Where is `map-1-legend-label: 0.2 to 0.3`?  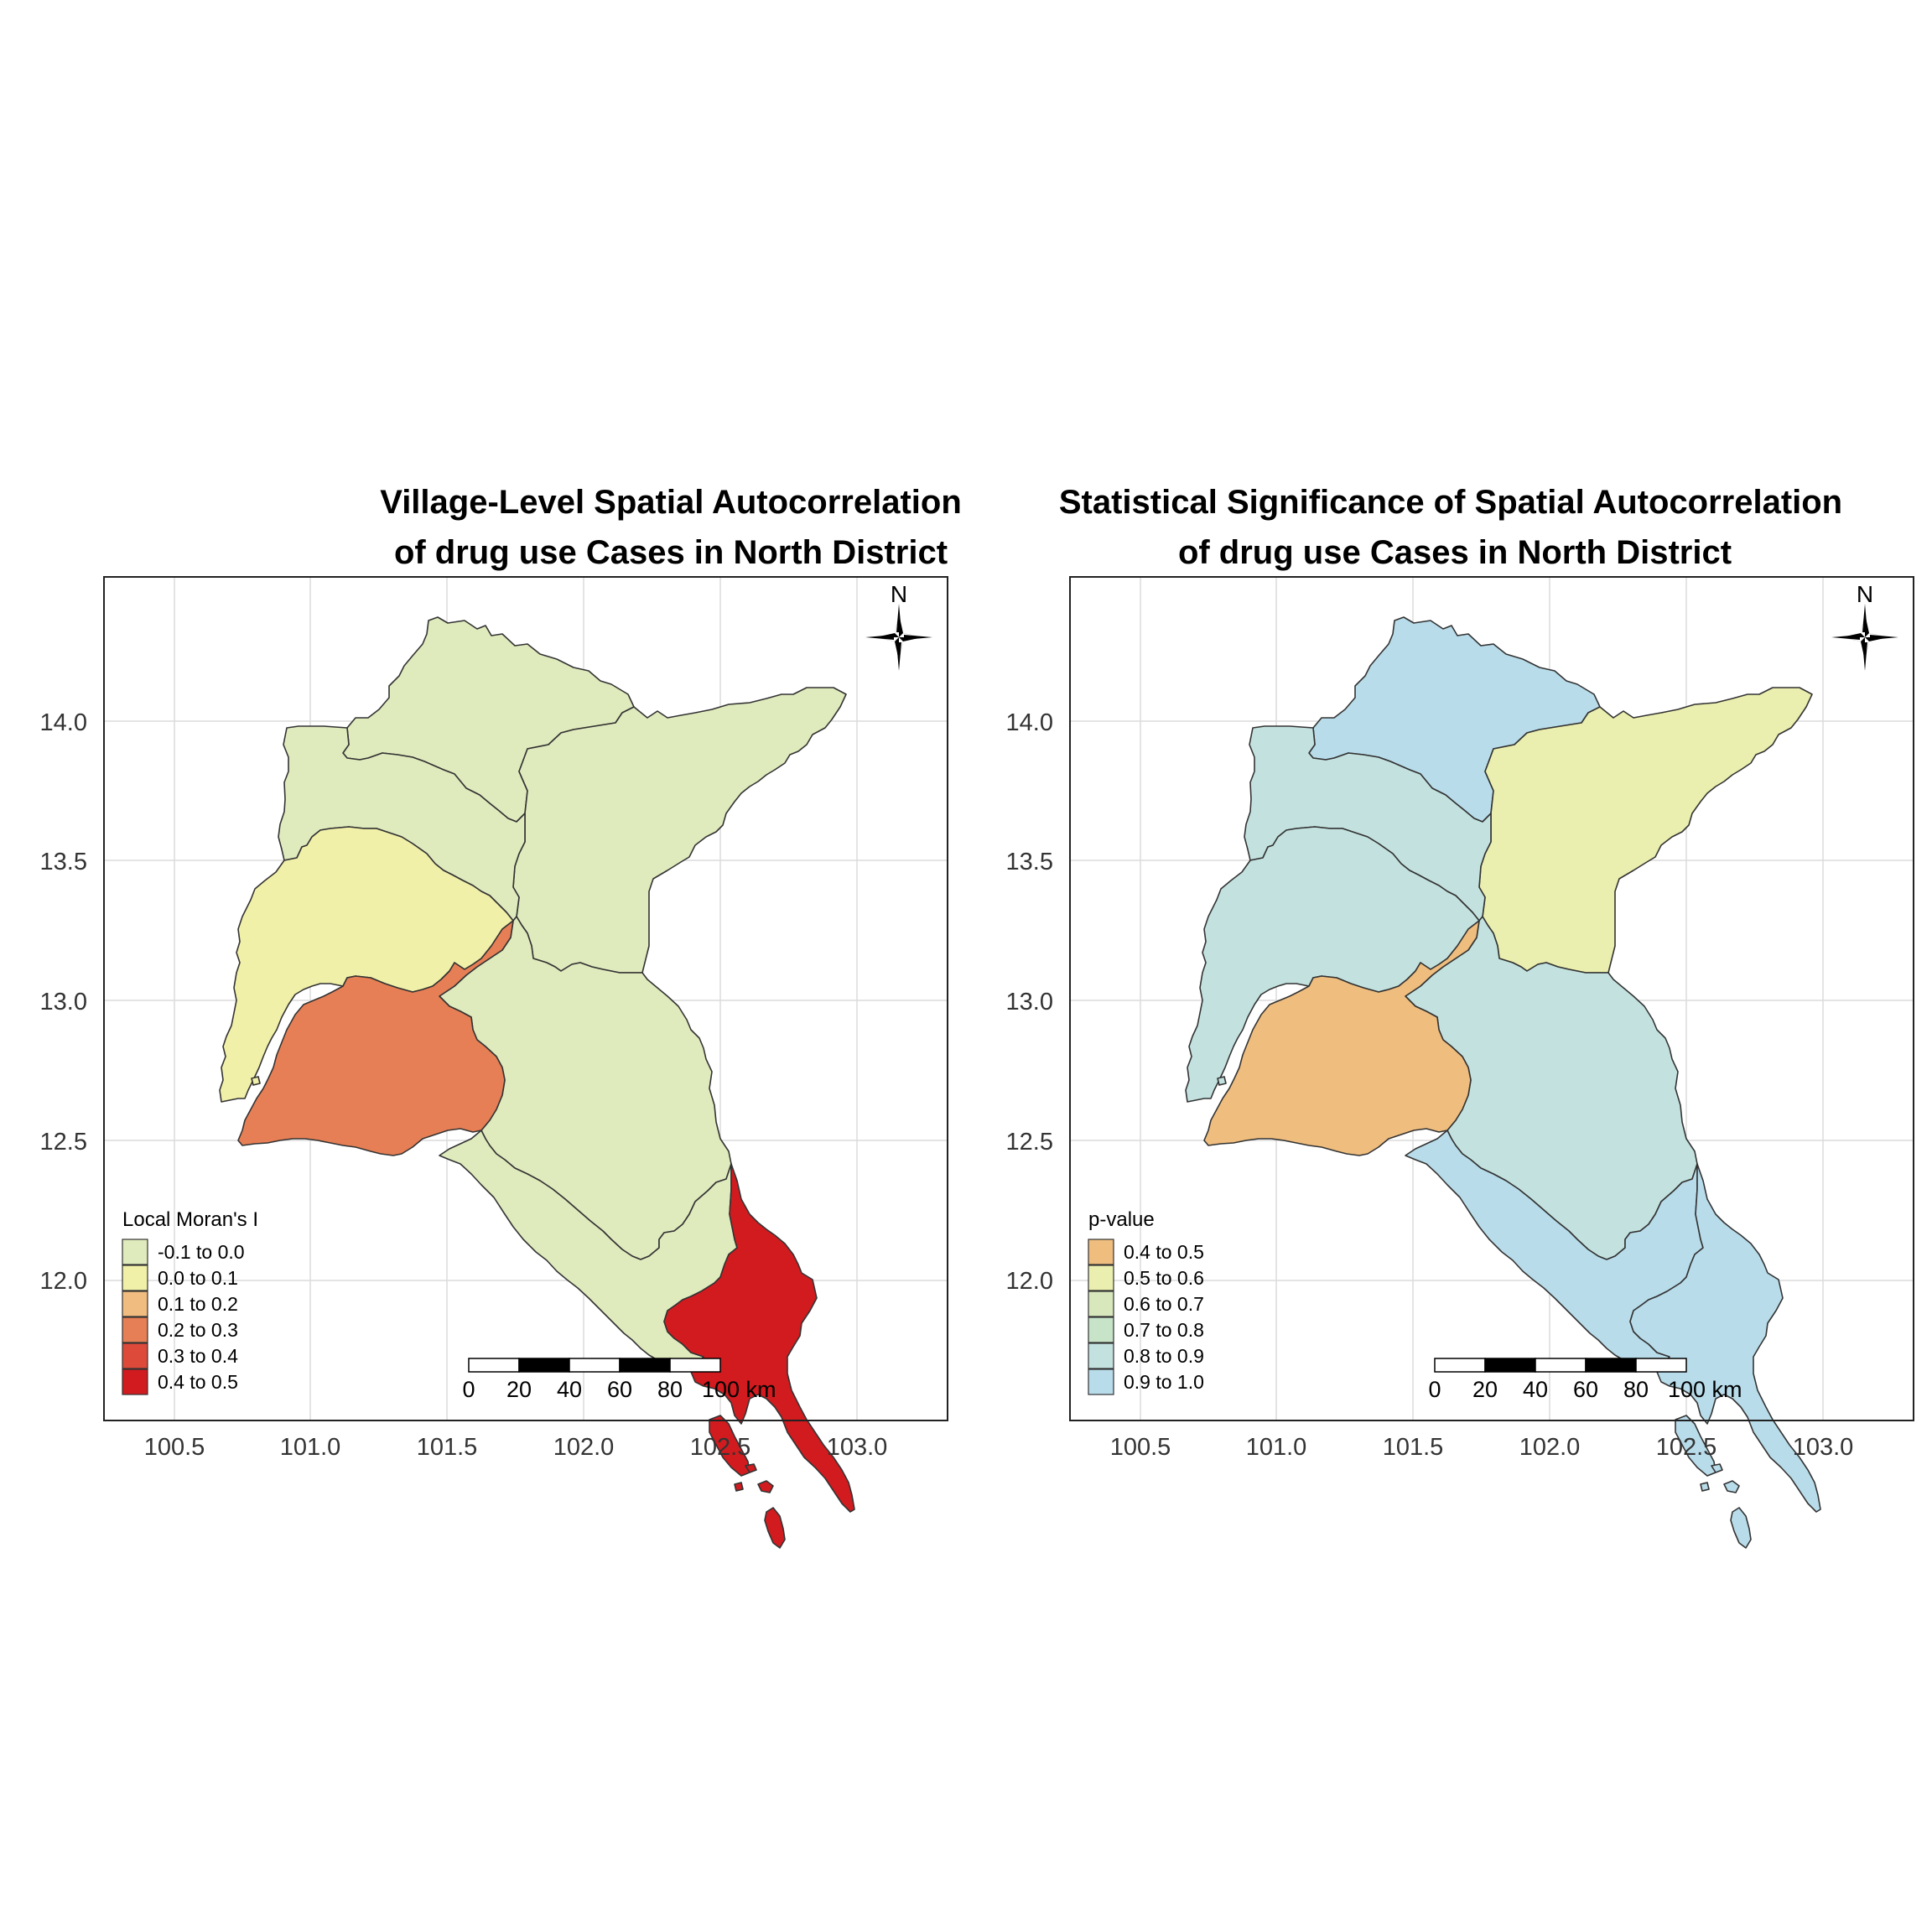 map-1-legend-label: 0.2 to 0.3 is located at coordinates (198, 1330).